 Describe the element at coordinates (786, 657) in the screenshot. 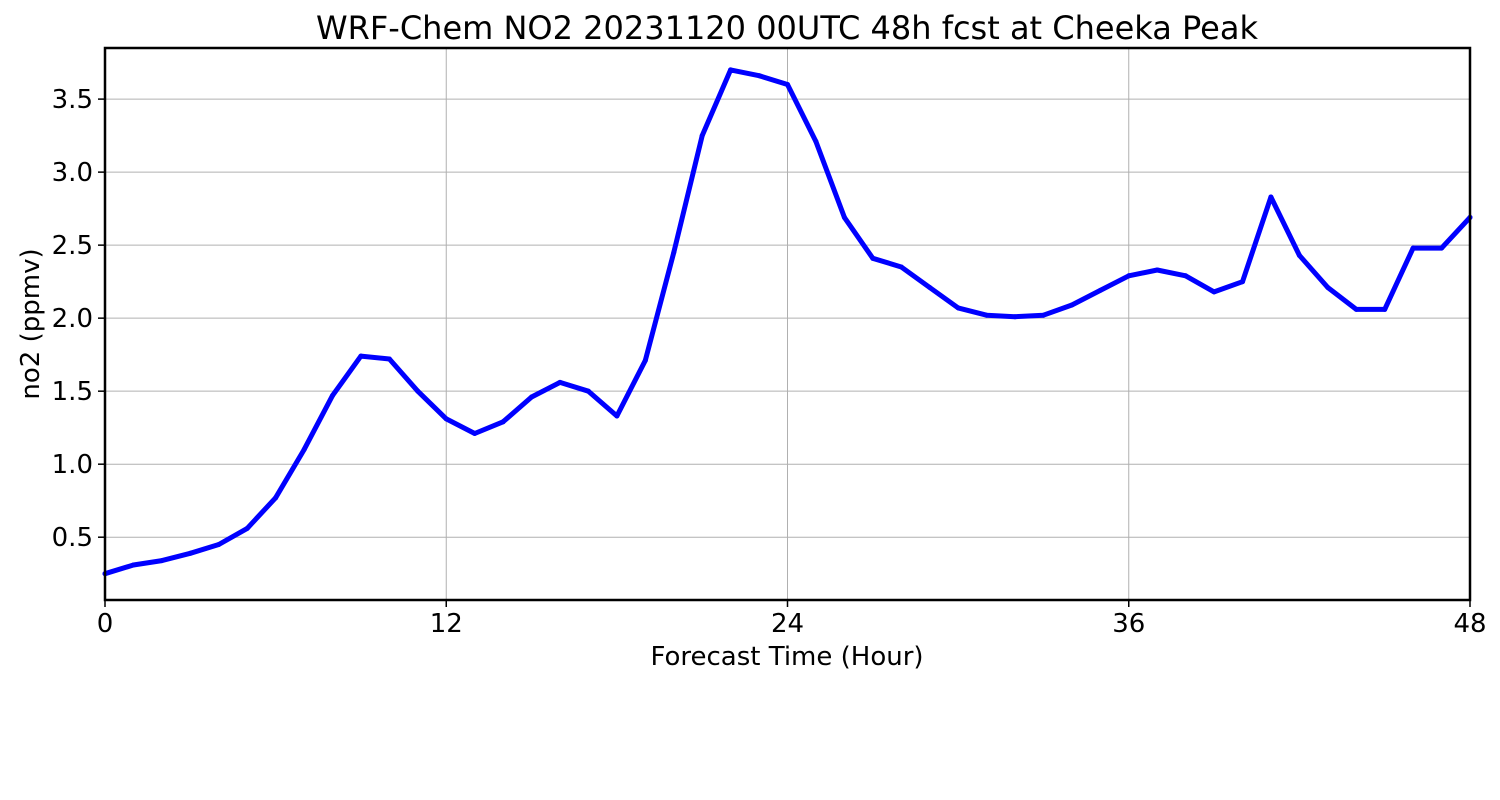

I see `x-axis-label: Forecast Time (Hour)` at that location.